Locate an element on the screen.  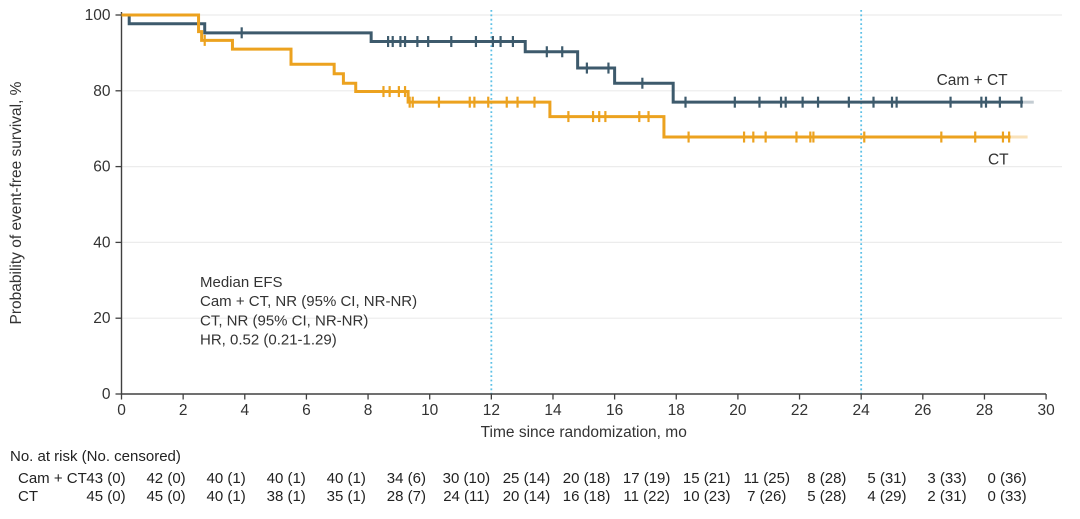
y-tick-label: 0 is located at coordinates (106, 394).